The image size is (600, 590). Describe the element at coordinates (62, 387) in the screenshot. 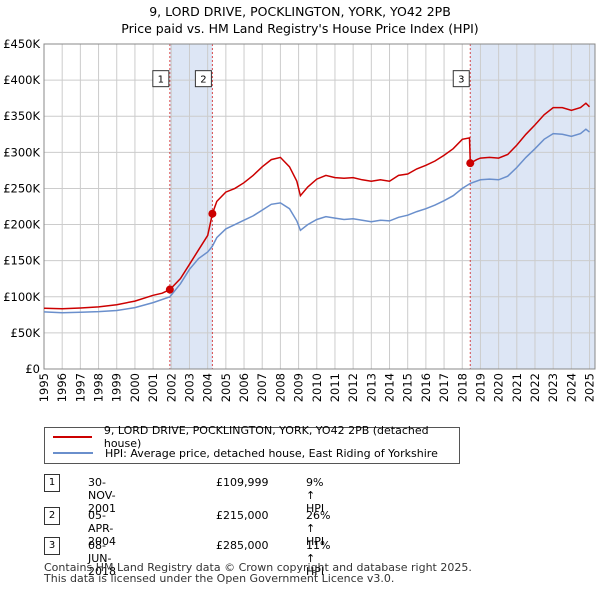

I see `x-tick-label: 1996` at that location.